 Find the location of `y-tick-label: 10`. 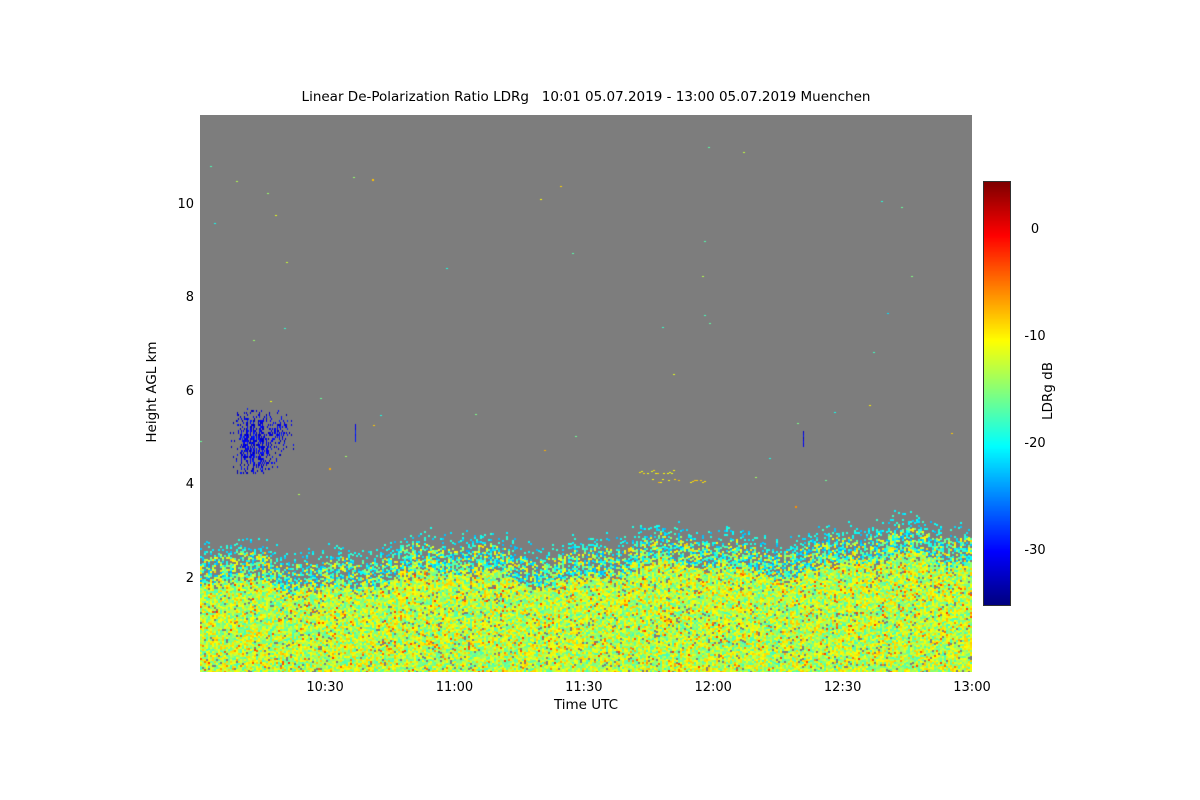

y-tick-label: 10 is located at coordinates (185, 205).